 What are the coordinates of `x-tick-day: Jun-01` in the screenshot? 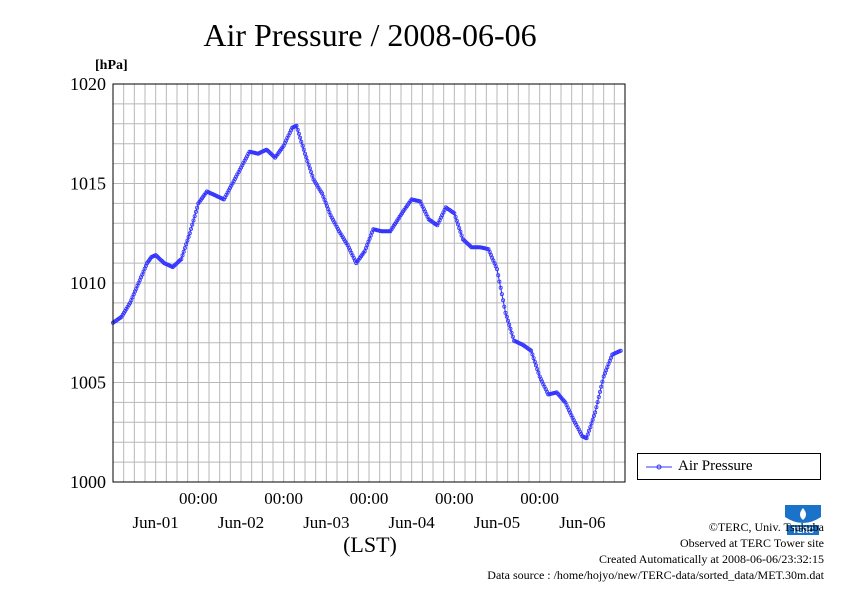 It's located at (156, 522).